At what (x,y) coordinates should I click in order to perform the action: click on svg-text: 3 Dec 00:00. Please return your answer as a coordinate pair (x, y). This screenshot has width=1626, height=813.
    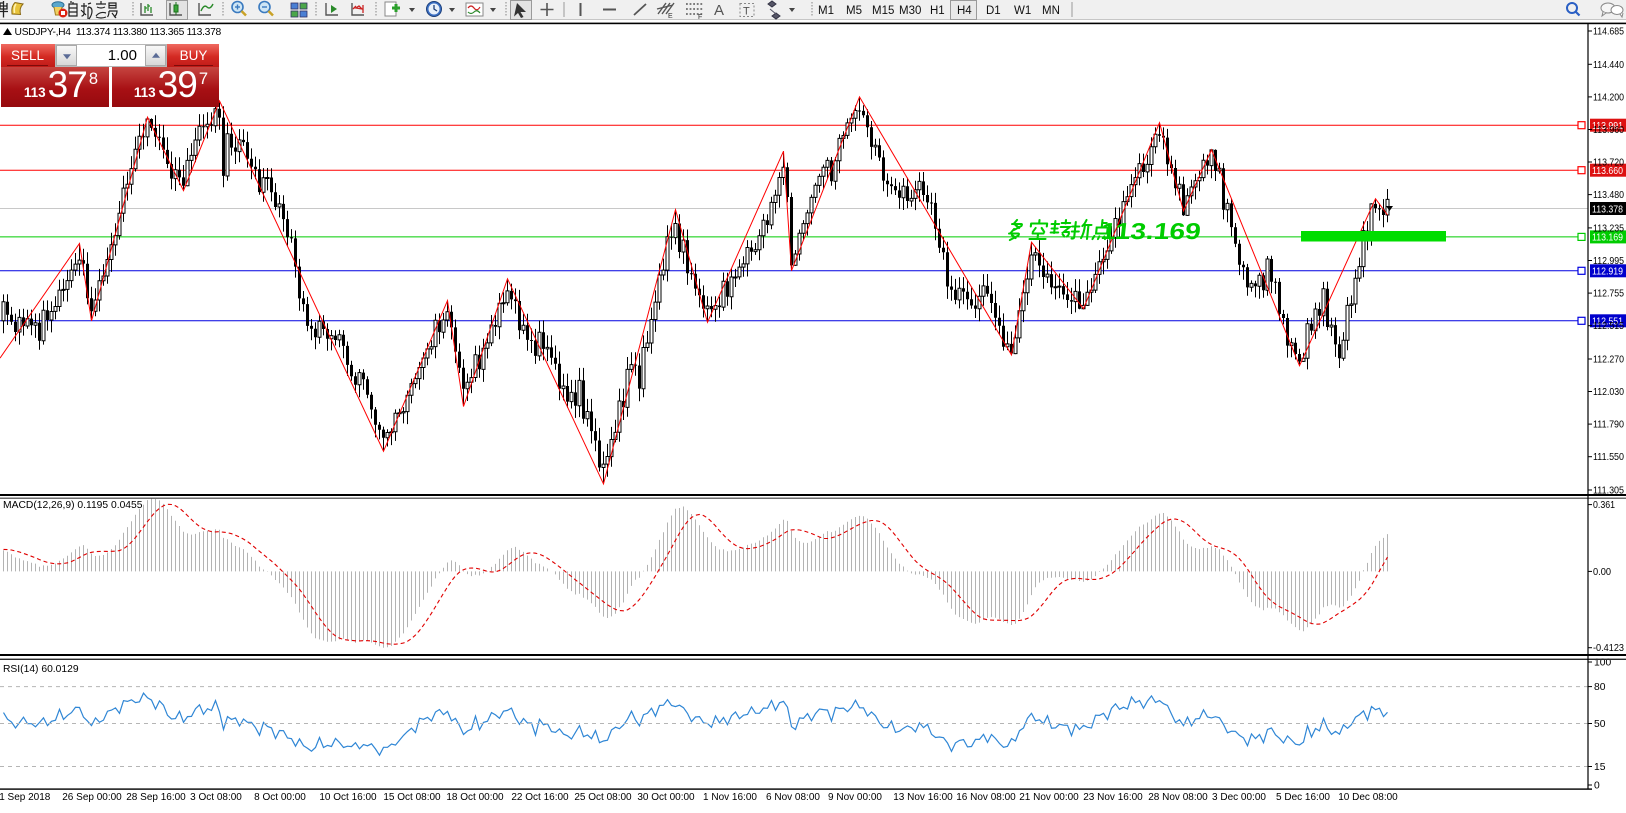
    Looking at the image, I should click on (1239, 797).